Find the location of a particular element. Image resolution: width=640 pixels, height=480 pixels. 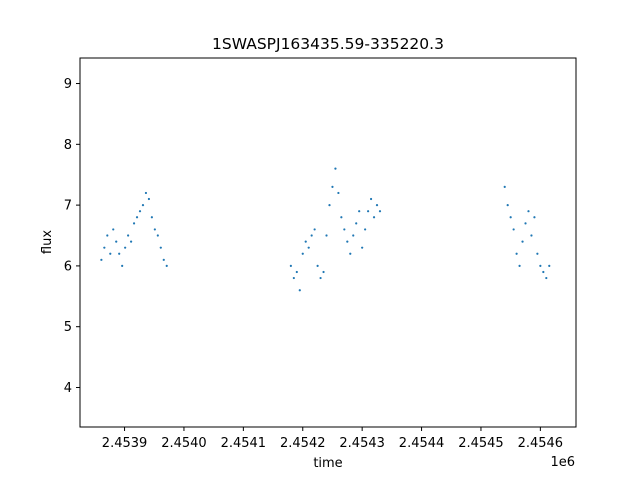

x-tick-label: 2.4542 is located at coordinates (303, 443).